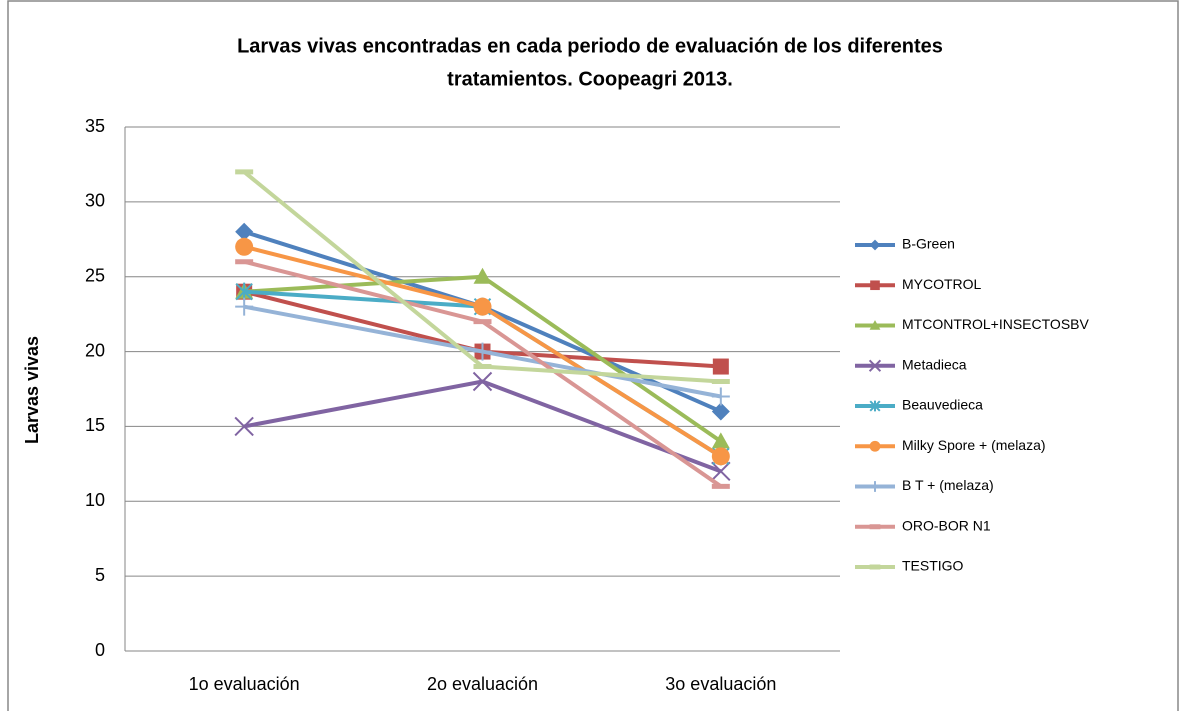 This screenshot has width=1179, height=711. What do you see at coordinates (948, 485) in the screenshot?
I see `legend-label: B T + (melaza)` at bounding box center [948, 485].